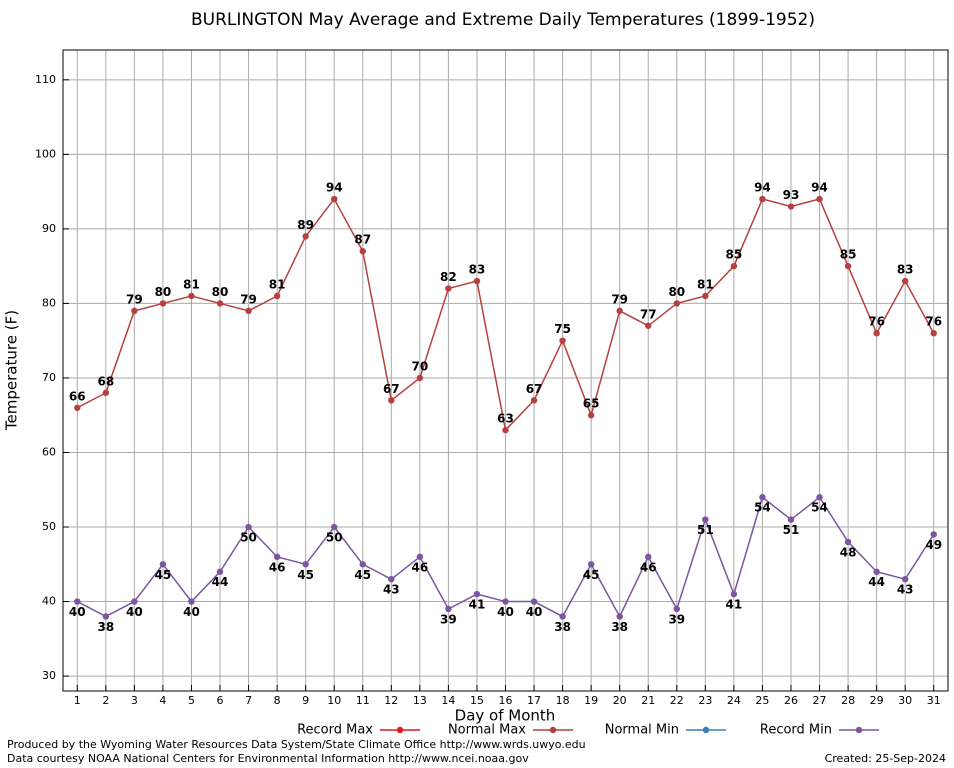 The image size is (954, 768). What do you see at coordinates (642, 730) in the screenshot?
I see `legend-label: Normal Min` at bounding box center [642, 730].